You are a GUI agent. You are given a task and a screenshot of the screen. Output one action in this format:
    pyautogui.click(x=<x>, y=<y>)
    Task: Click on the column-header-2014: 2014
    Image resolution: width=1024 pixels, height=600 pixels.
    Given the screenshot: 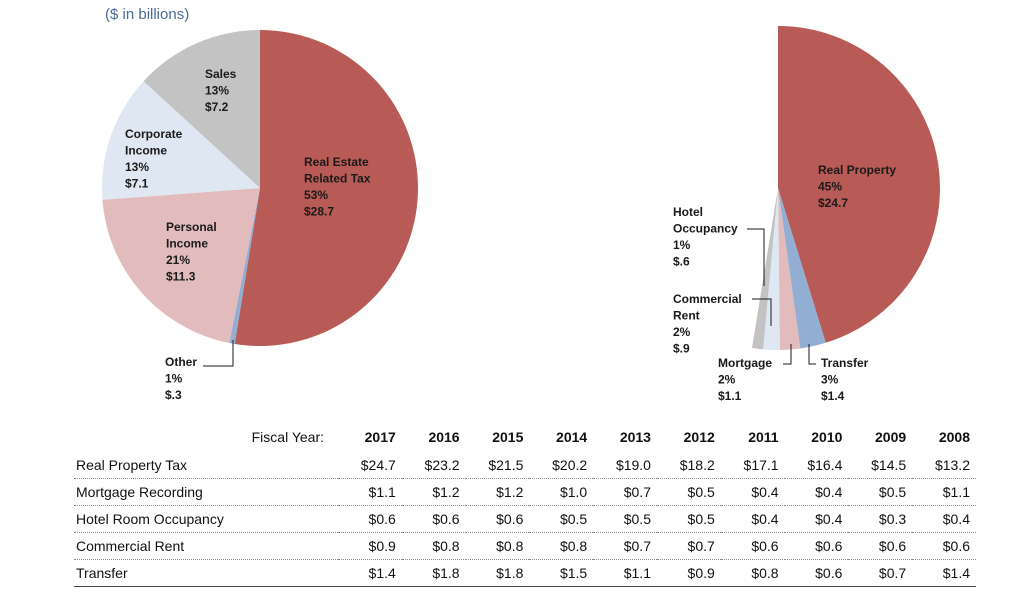 What is the action you would take?
    pyautogui.click(x=572, y=437)
    